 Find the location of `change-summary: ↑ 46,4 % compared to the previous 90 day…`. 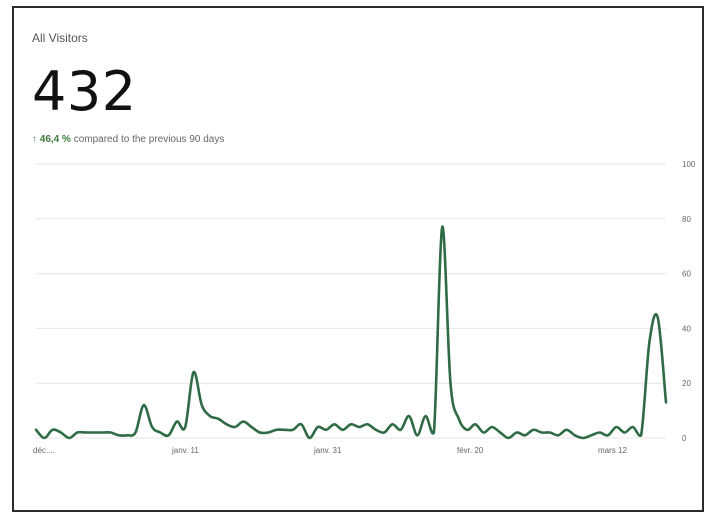

change-summary: ↑ 46,4 % compared to the previous 90 day… is located at coordinates (128, 139).